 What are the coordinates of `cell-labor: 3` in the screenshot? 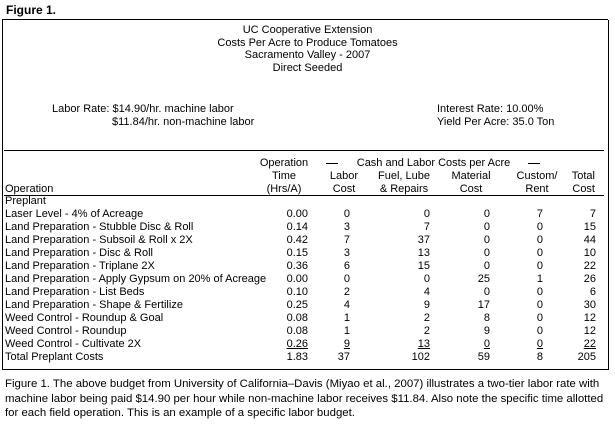 It's located at (346, 227).